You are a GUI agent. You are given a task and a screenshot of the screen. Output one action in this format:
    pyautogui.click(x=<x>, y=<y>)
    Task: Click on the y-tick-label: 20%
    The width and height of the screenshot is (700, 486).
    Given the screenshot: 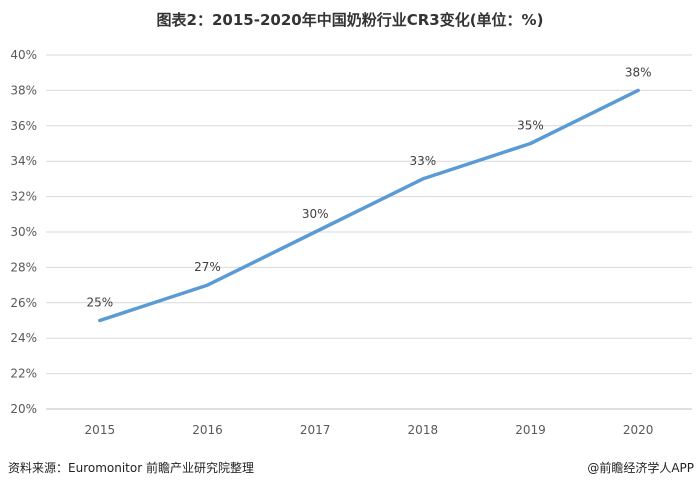 What is the action you would take?
    pyautogui.click(x=23, y=409)
    